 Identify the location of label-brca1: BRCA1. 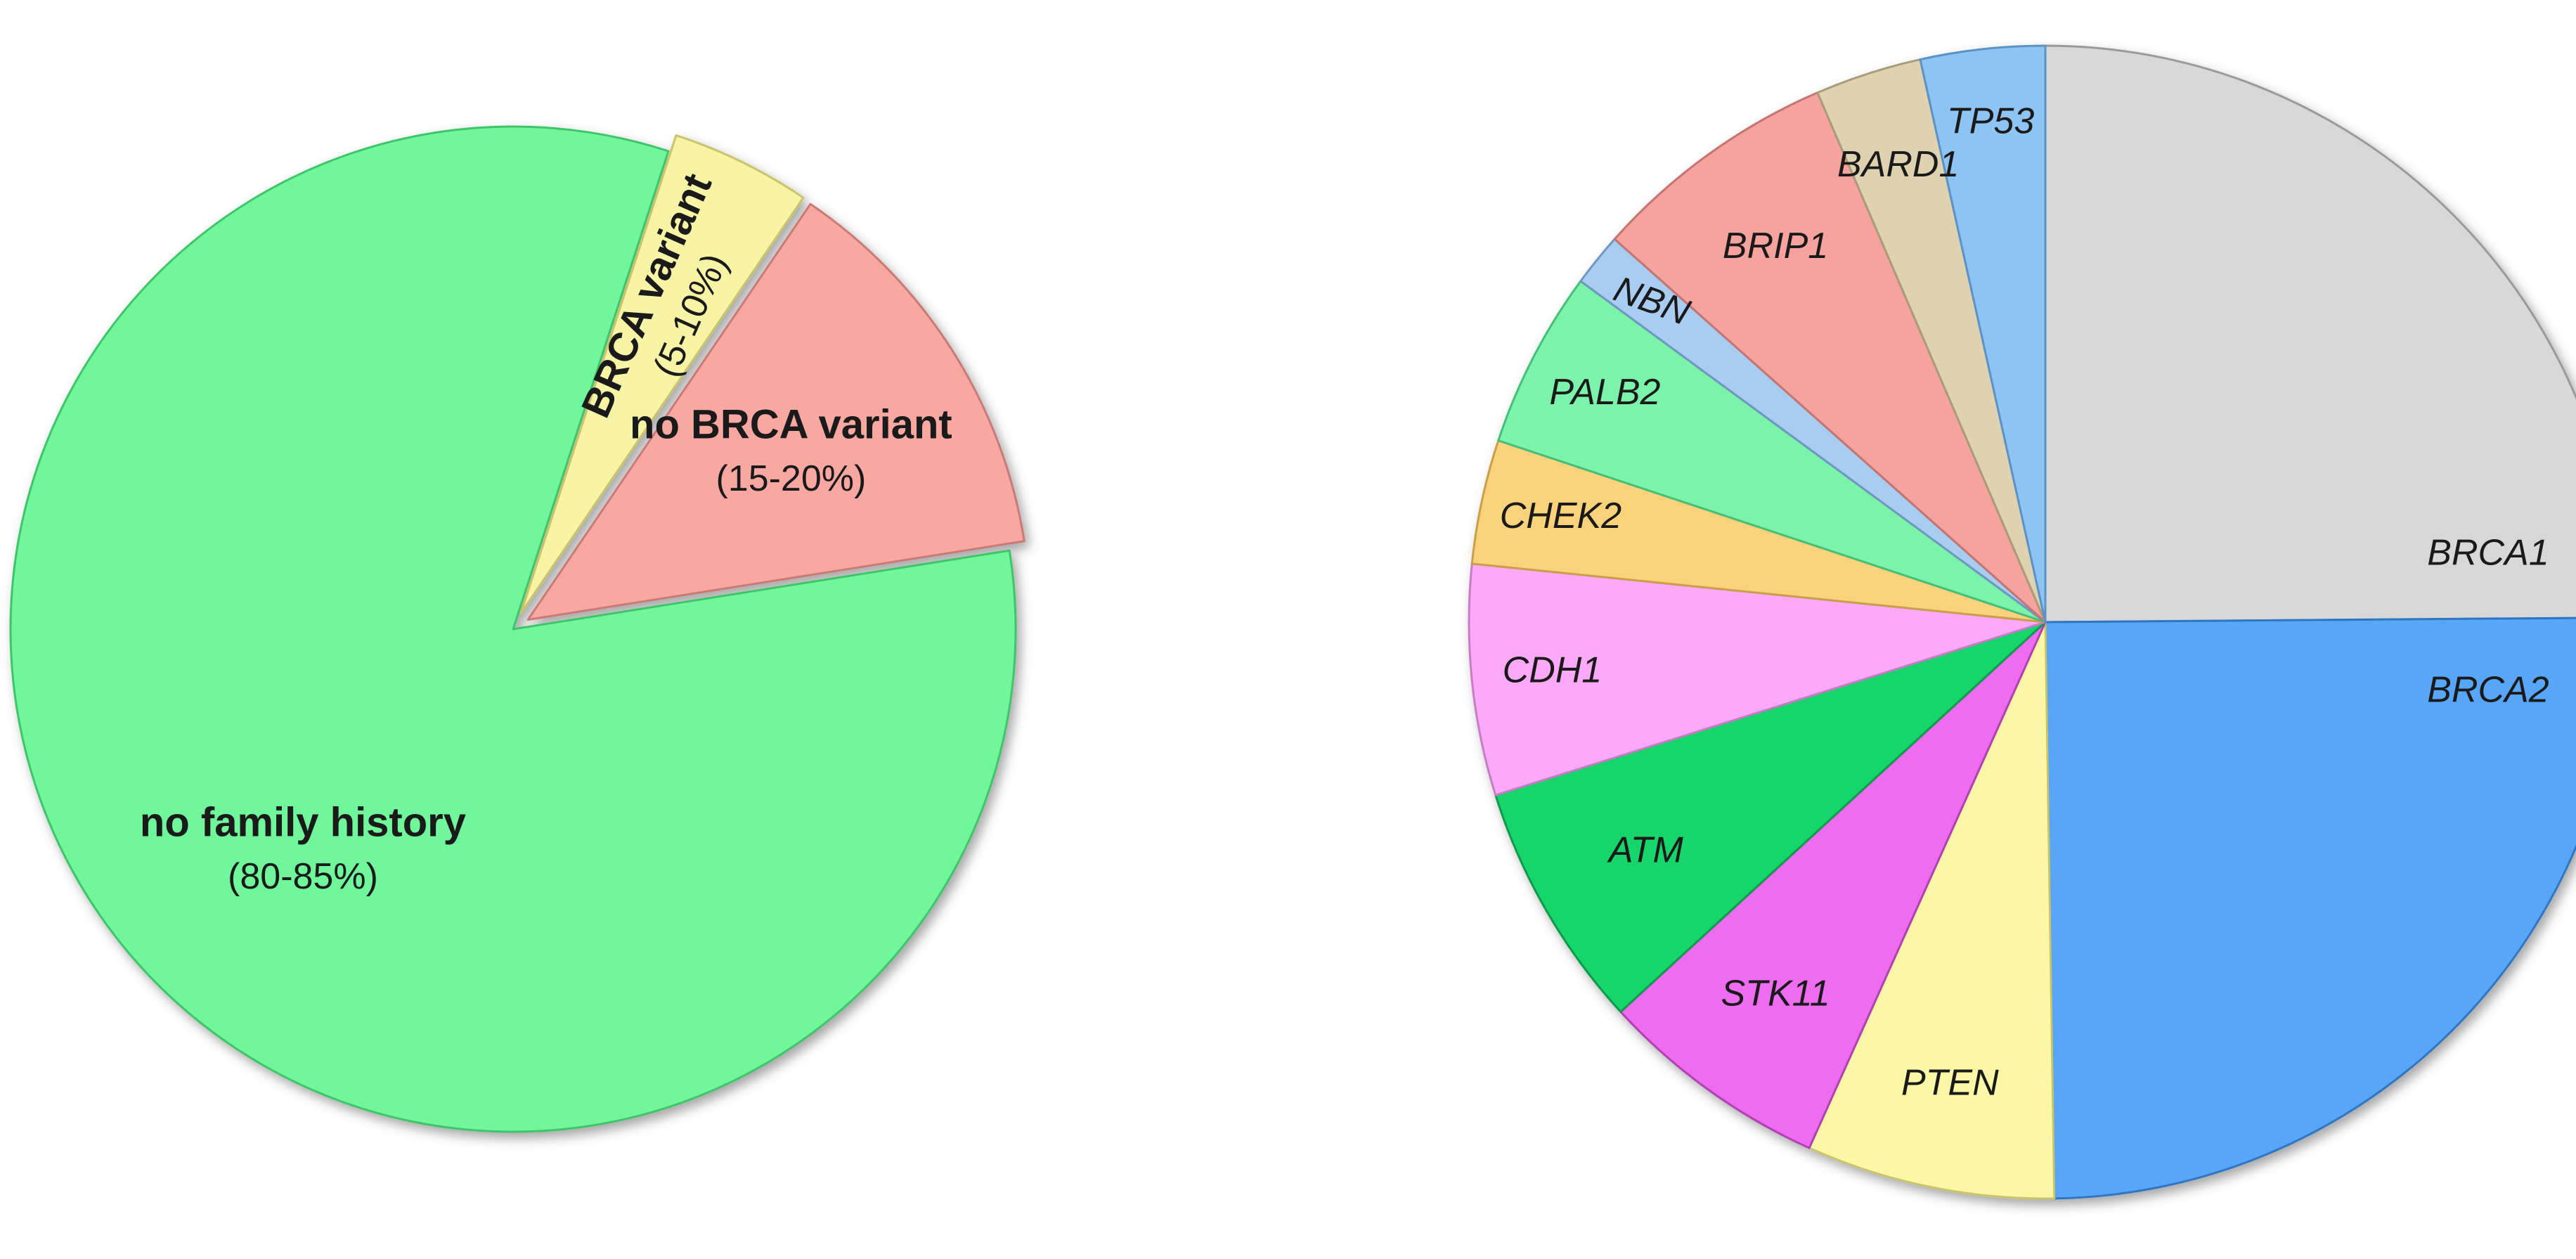
(2488, 553).